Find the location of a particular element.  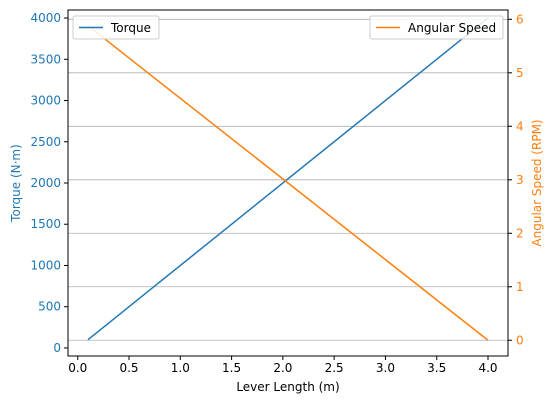

x-tick-label-8: 4.0 is located at coordinates (487, 368).